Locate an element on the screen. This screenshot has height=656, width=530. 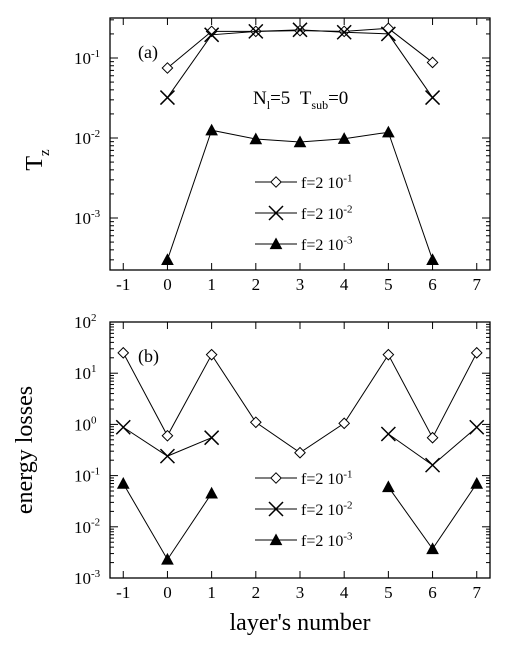
y-tick-label: 10¹ is located at coordinates (85, 373).